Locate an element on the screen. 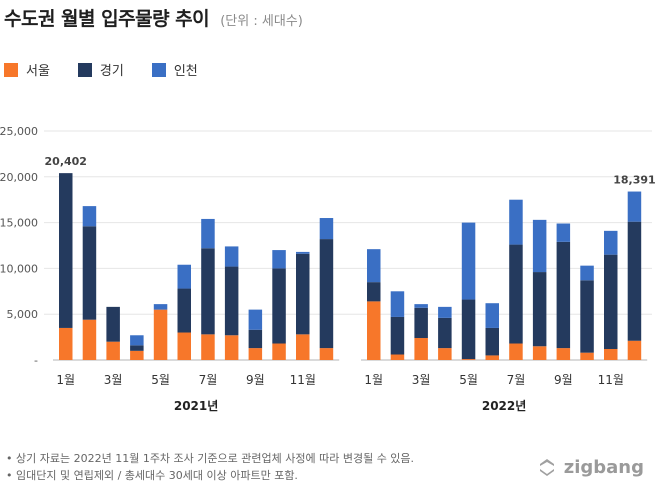 The width and height of the screenshot is (658, 486). legend-label-gyeonggi: 경기 is located at coordinates (111, 71).